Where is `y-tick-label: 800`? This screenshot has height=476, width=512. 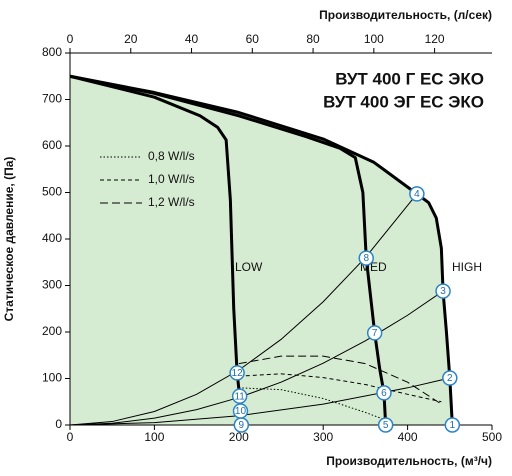
y-tick-label: 800 is located at coordinates (52, 52).